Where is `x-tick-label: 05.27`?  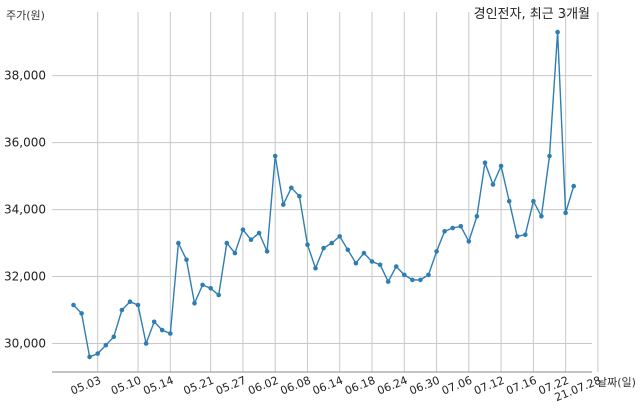 x-tick-label: 05.27 is located at coordinates (231, 386).